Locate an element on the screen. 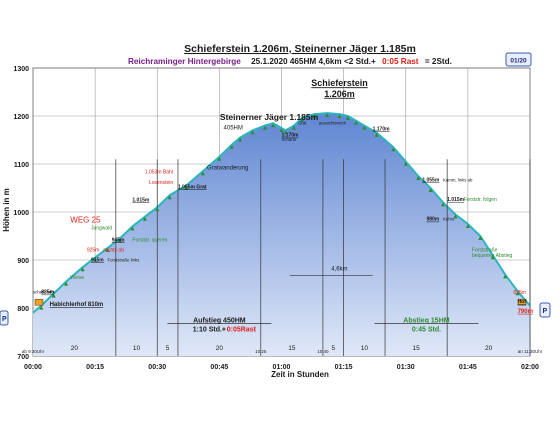  start-marker-icon is located at coordinates (39, 302).